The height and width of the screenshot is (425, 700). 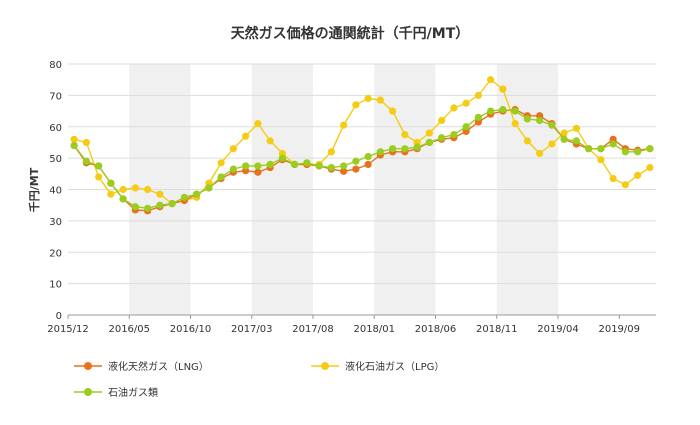 What do you see at coordinates (133, 392) in the screenshot?
I see `legend-label: 石油ガス類` at bounding box center [133, 392].